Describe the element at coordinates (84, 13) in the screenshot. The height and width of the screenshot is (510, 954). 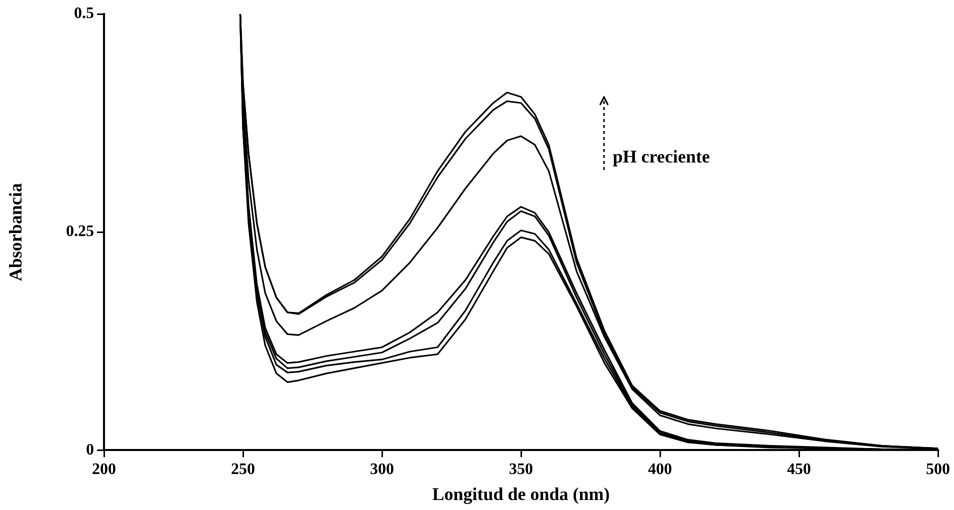
I see `y-tick-label: 0.5` at that location.